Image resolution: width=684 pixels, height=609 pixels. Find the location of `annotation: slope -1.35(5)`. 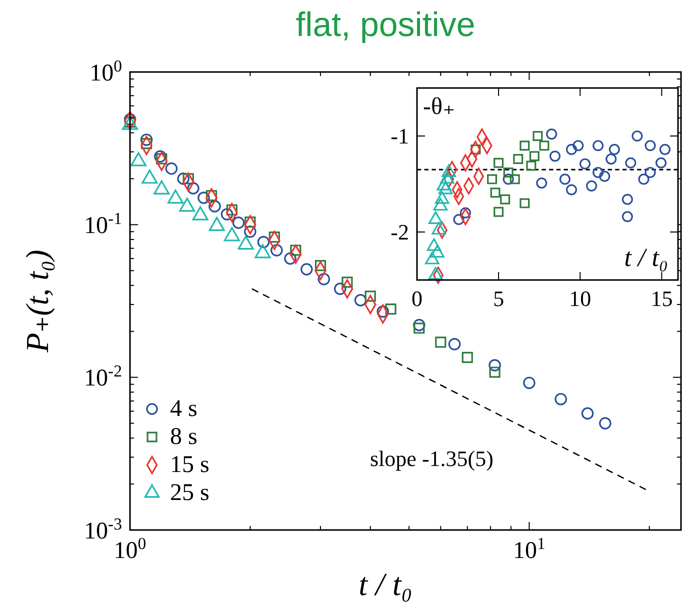

annotation: slope -1.35(5) is located at coordinates (432, 458).